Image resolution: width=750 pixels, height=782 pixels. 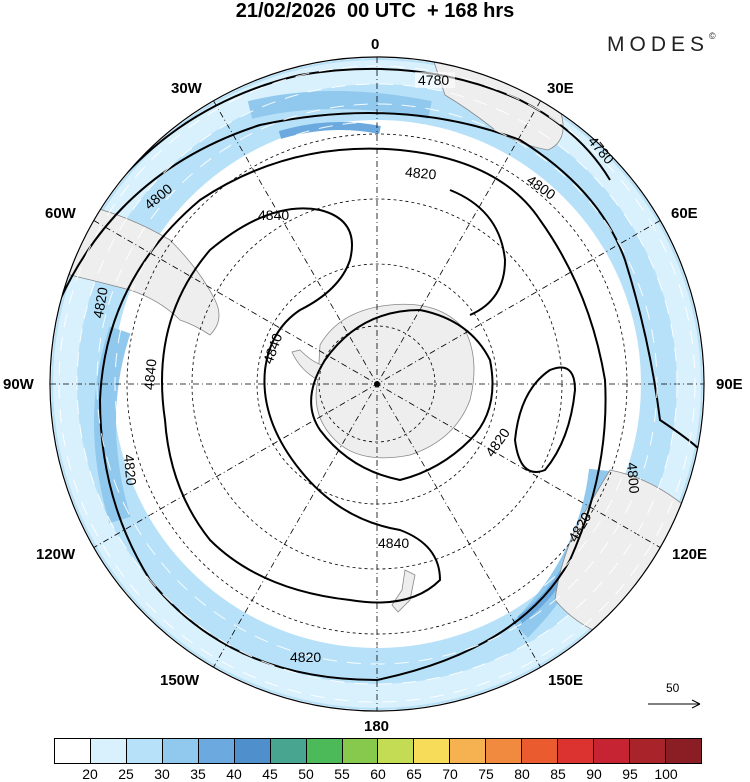 What do you see at coordinates (342, 774) in the screenshot?
I see `colorbar-label: 55` at bounding box center [342, 774].